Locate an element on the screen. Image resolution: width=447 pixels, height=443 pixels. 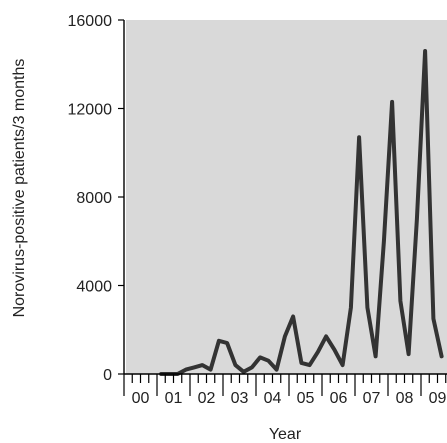
x-tick-label: 06 is located at coordinates (339, 398).